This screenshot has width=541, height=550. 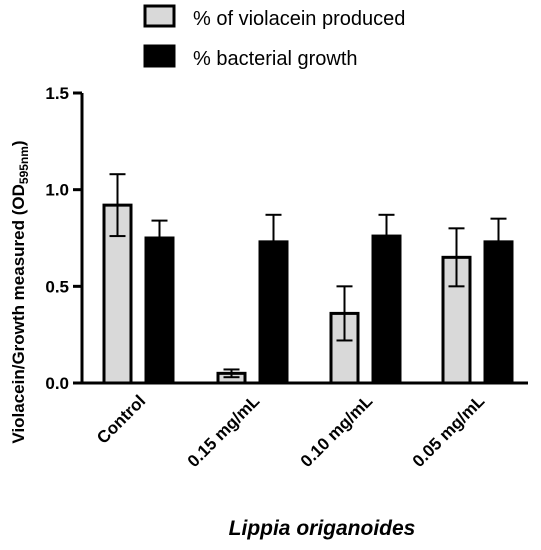 What do you see at coordinates (57, 383) in the screenshot?
I see `y-tick-label: 0.0` at bounding box center [57, 383].